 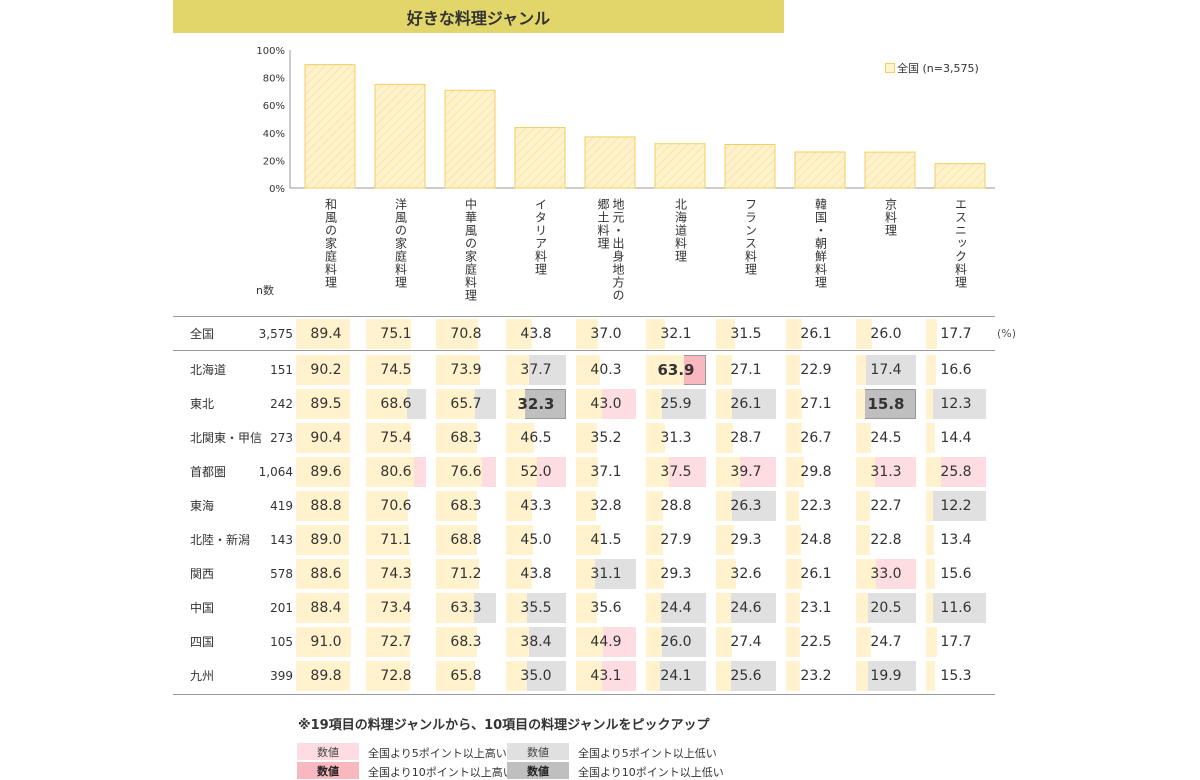 What do you see at coordinates (275, 334) in the screenshot?
I see `n-count: 3,575` at bounding box center [275, 334].